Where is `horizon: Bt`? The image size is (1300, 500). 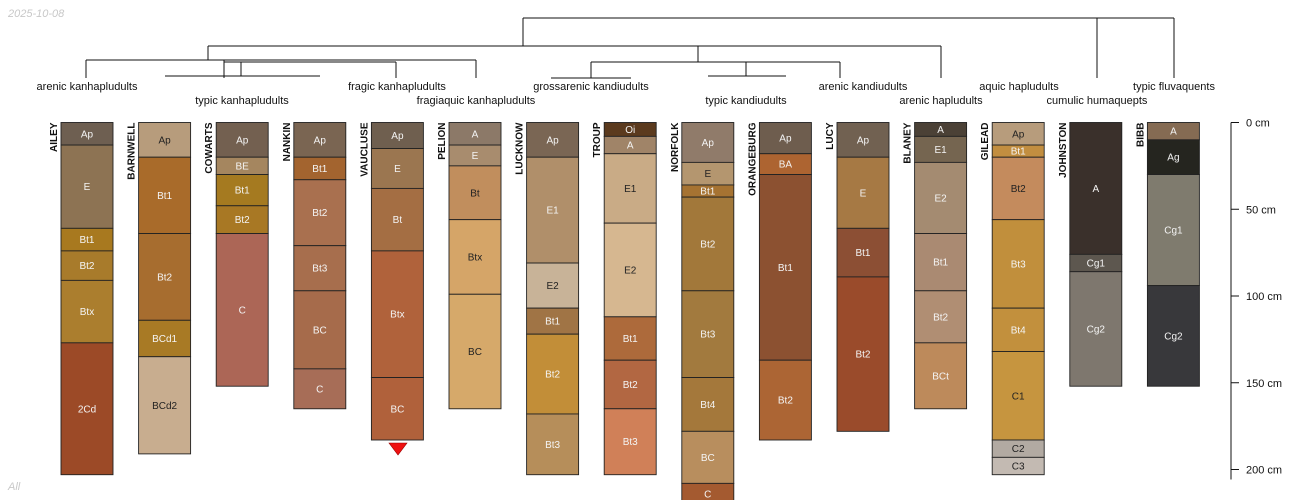 horizon: Bt is located at coordinates (397, 219).